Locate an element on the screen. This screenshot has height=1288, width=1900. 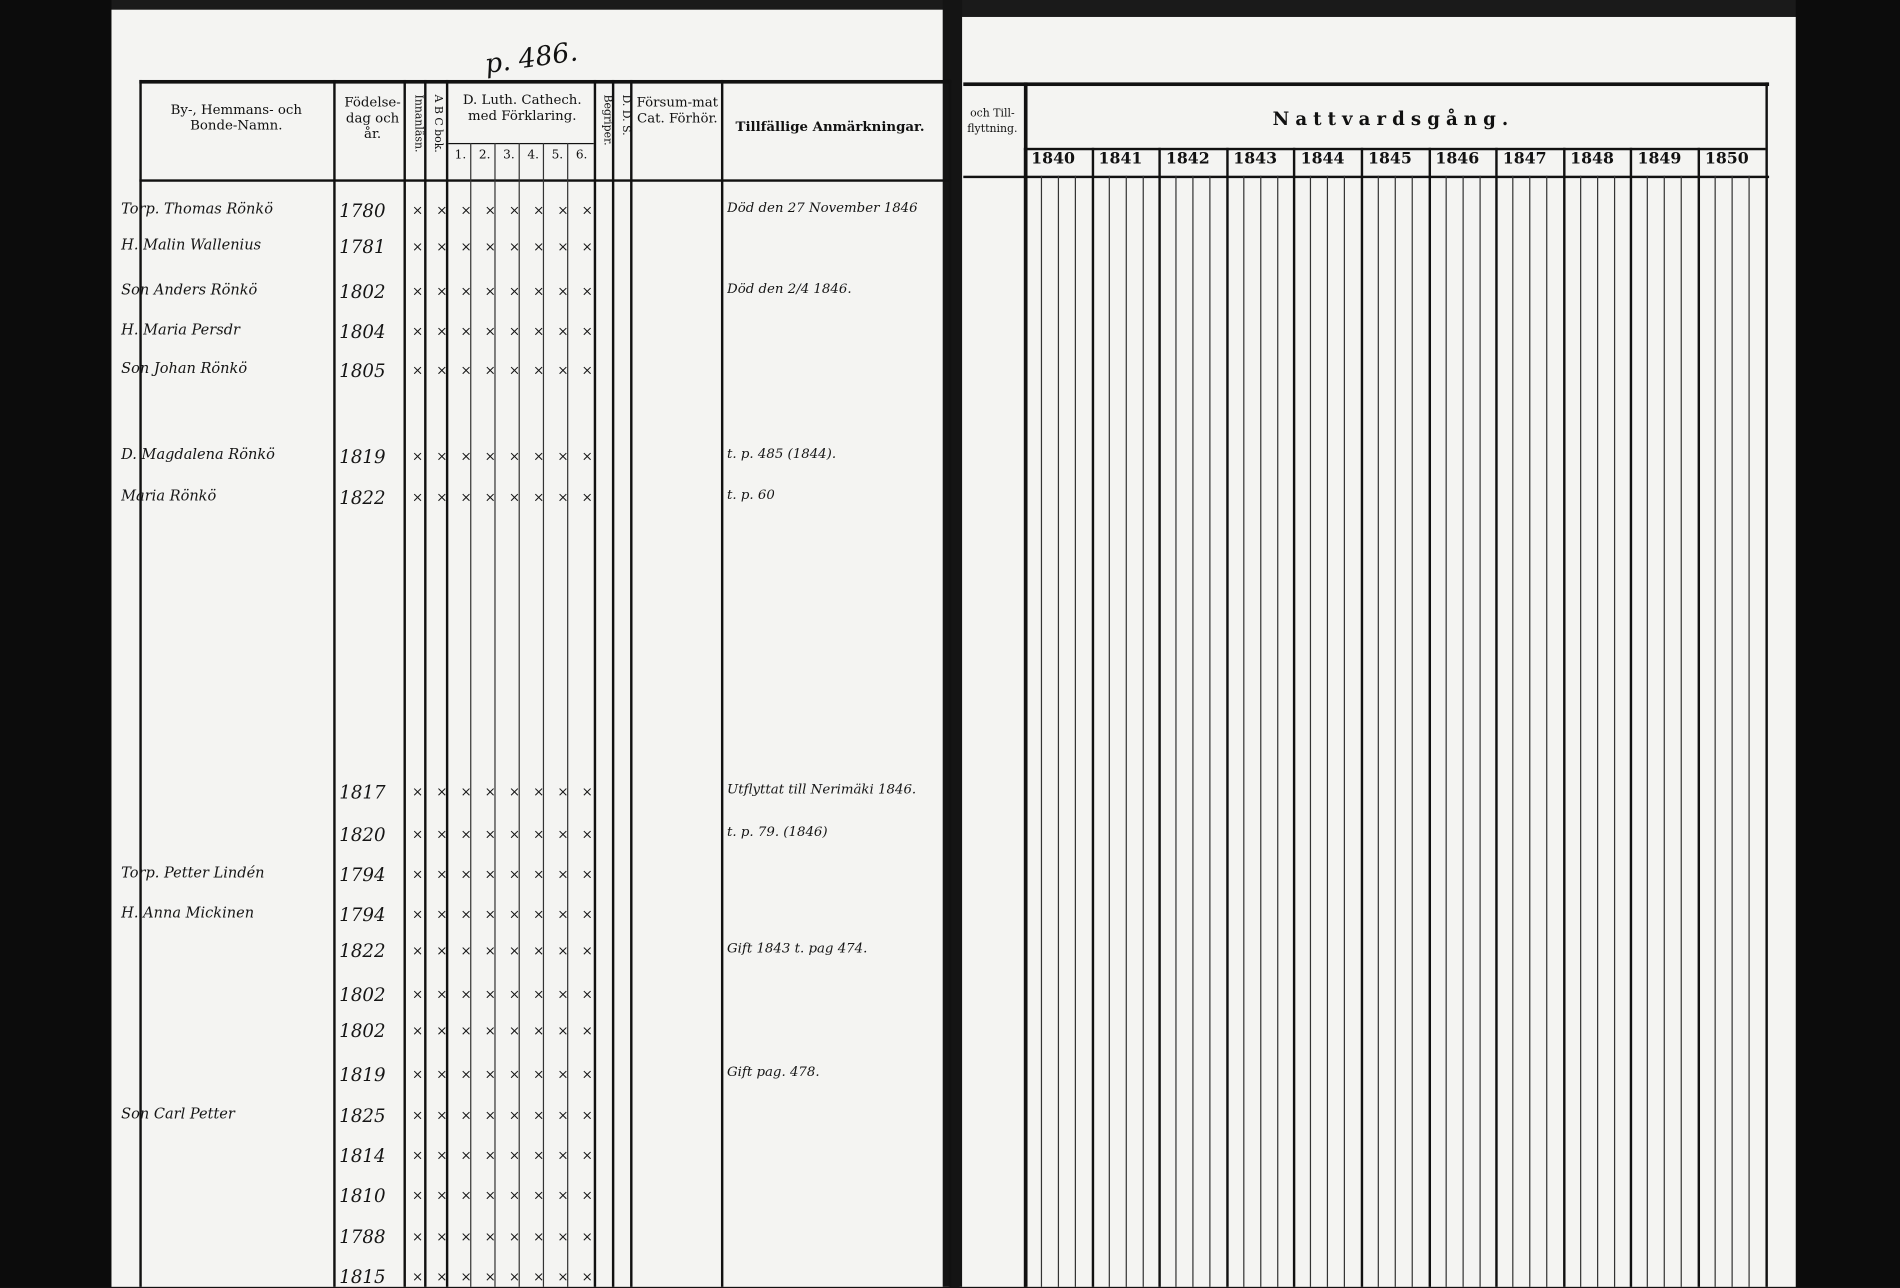
catechism-col-label: 3. is located at coordinates (509, 156).